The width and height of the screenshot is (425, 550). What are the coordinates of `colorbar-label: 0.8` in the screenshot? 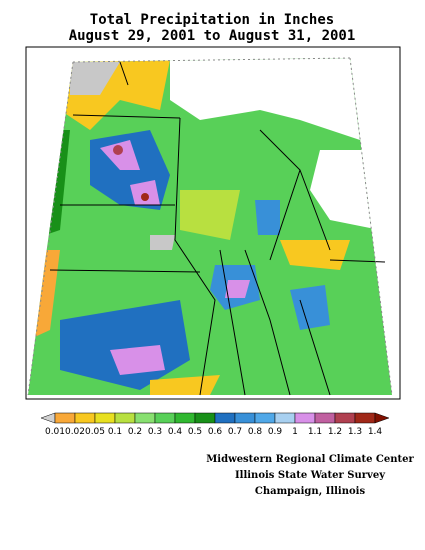 It's located at (255, 432).